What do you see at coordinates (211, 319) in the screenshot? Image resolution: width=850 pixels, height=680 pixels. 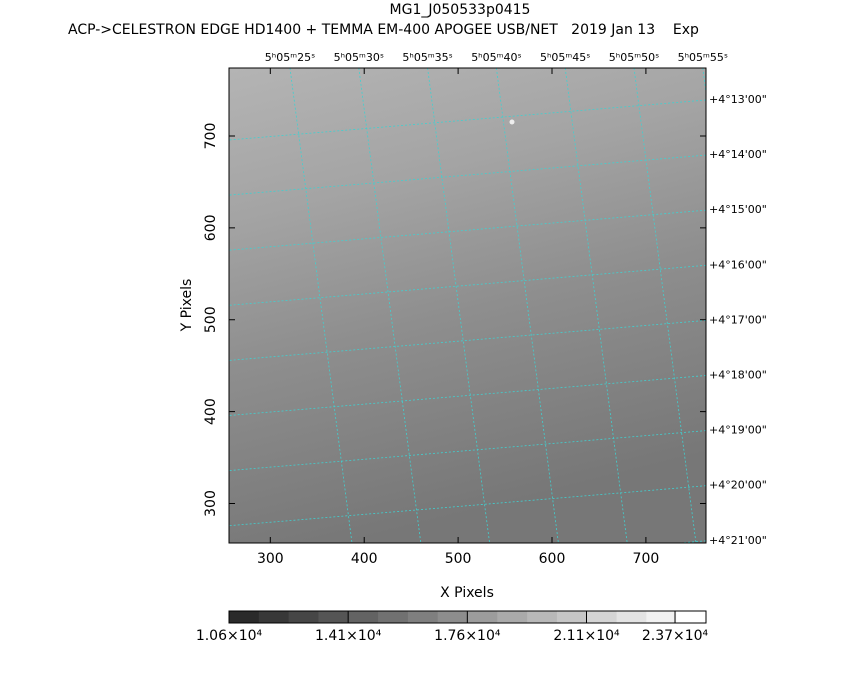 I see `y-tick-label: 500` at bounding box center [211, 319].